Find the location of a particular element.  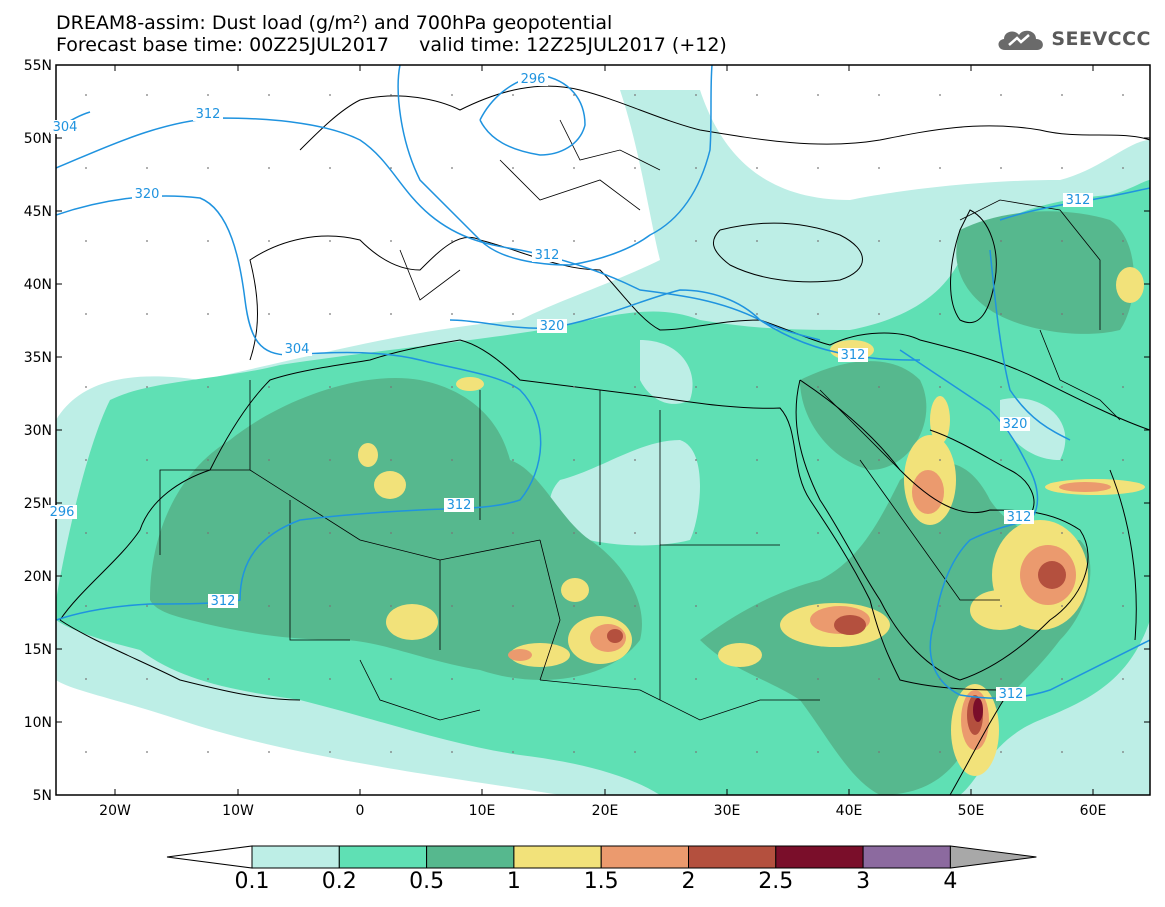

dust-level-7-spot is located at coordinates (978, 710).